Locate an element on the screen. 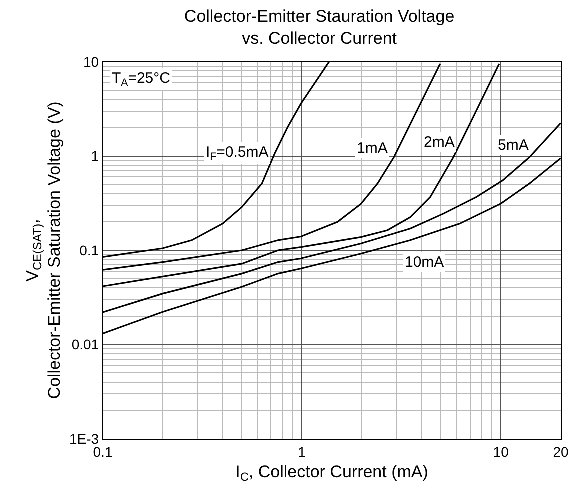 This screenshot has width=581, height=492. annotation: 5mA is located at coordinates (513, 145).